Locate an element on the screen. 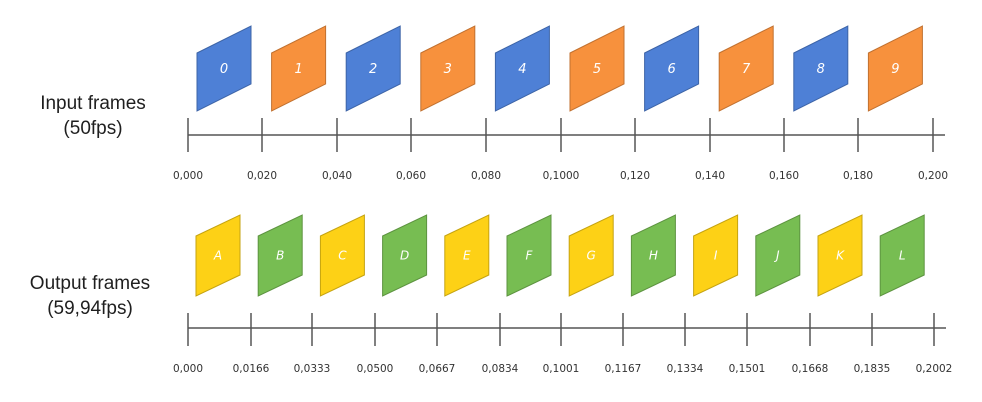 Image resolution: width=982 pixels, height=402 pixels. input-frame-label: 8 is located at coordinates (821, 69).